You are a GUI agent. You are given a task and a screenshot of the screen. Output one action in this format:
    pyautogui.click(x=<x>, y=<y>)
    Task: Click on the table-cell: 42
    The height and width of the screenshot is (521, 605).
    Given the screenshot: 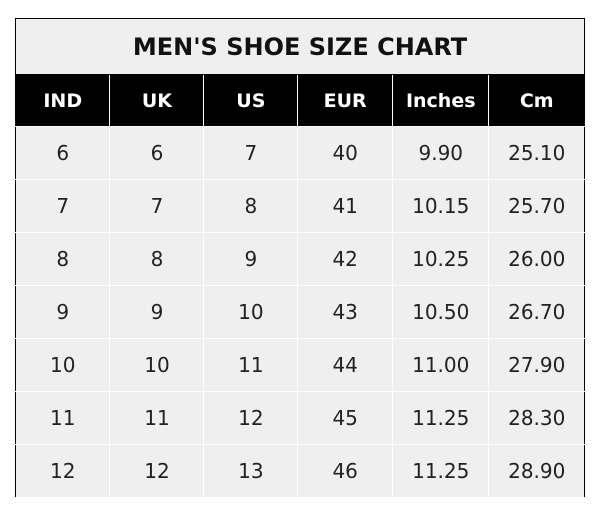 What is the action you would take?
    pyautogui.click(x=345, y=259)
    